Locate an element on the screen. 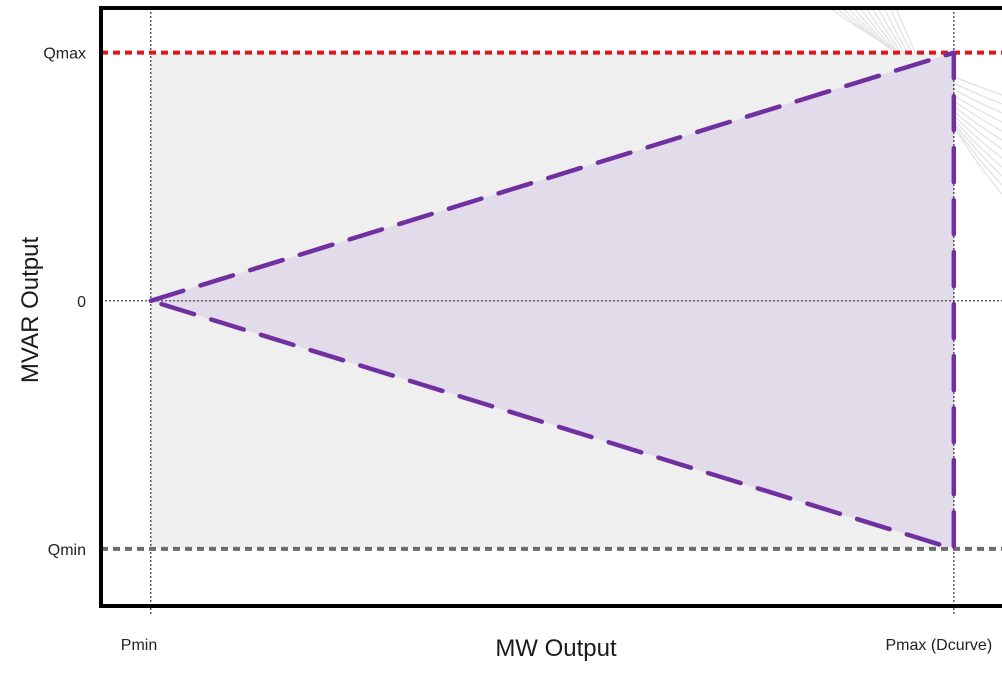  x-tick-label: Pmin is located at coordinates (139, 645).